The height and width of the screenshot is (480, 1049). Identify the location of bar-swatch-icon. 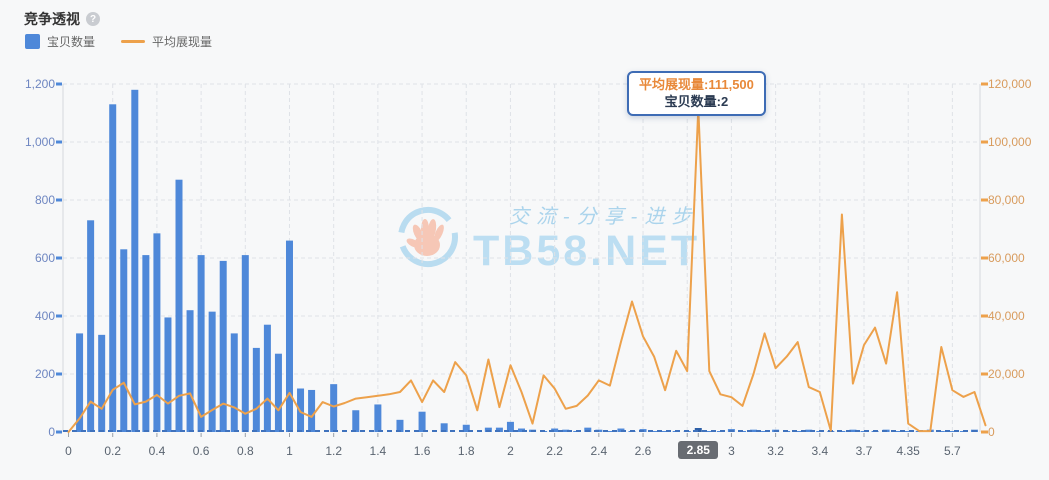
(32, 41).